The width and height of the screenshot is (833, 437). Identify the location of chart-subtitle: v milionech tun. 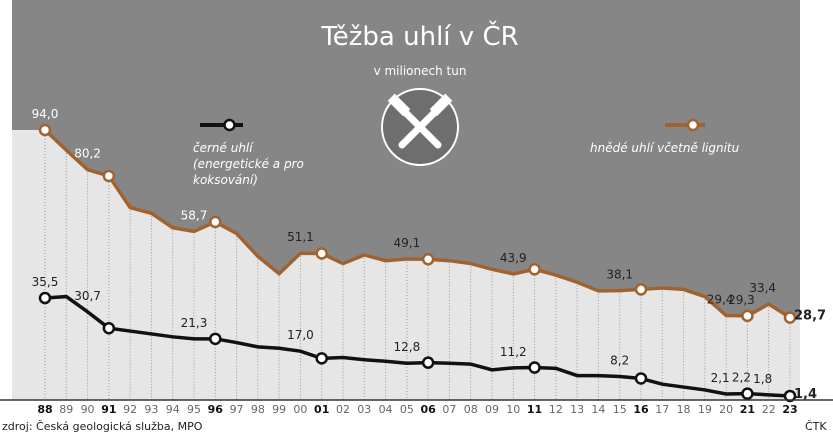
(420, 71).